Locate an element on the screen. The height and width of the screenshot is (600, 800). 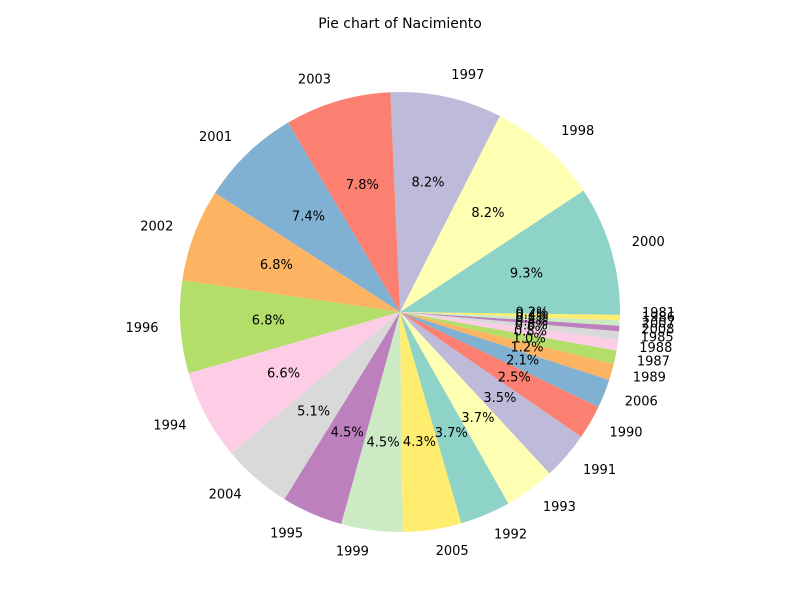
category-label-2005: 2005 is located at coordinates (452, 551).